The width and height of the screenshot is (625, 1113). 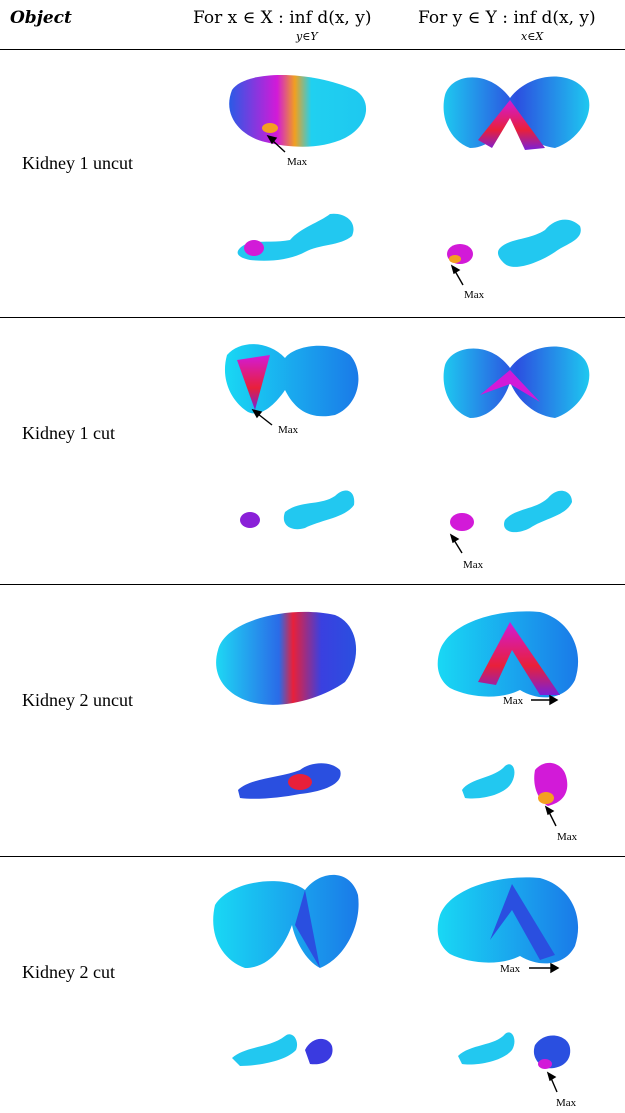 I want to click on row-label-kidney-2-cut: Kidney 2 cut, so click(x=68, y=972).